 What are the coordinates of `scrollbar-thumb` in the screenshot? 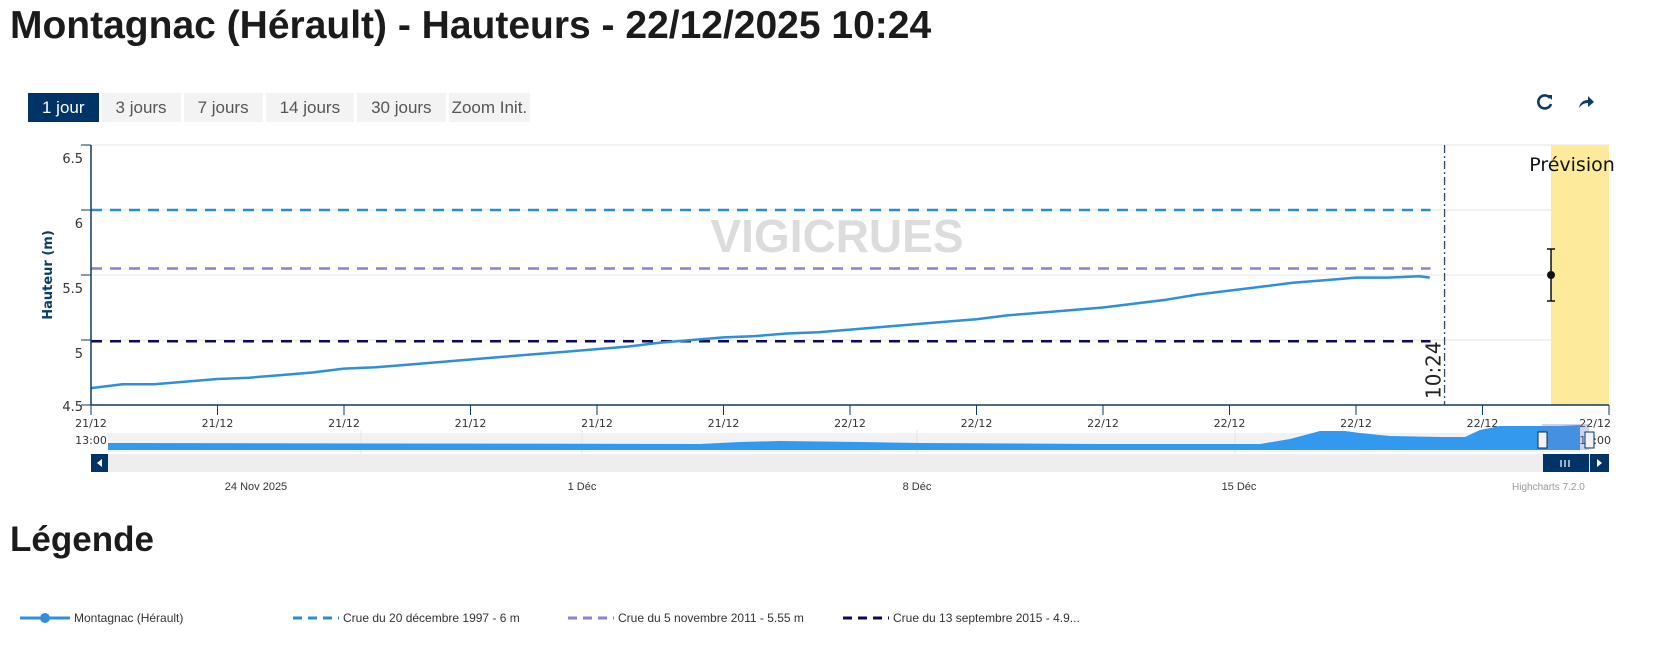 It's located at (1566, 463).